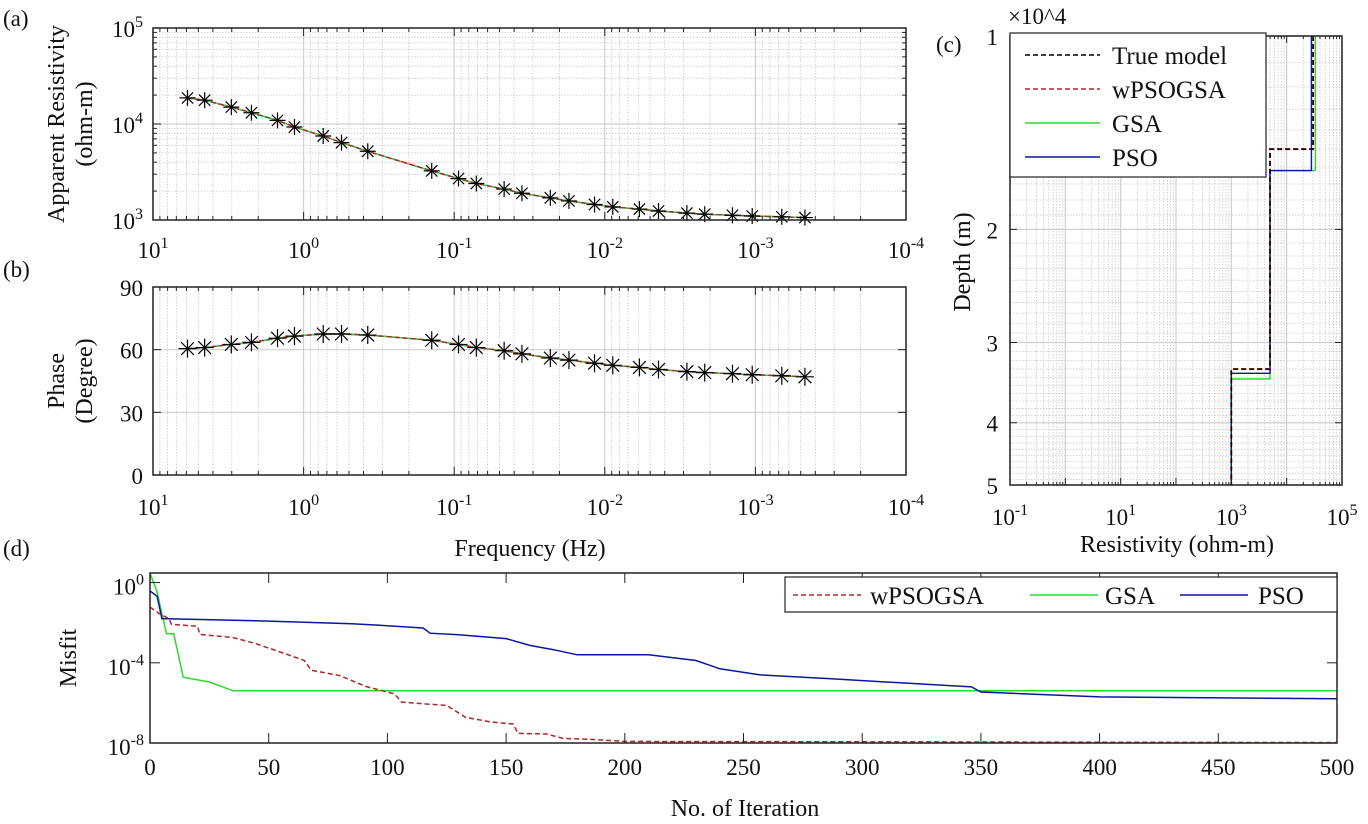 The height and width of the screenshot is (824, 1368). I want to click on d-ytick-label: 10⁰, so click(128, 586).